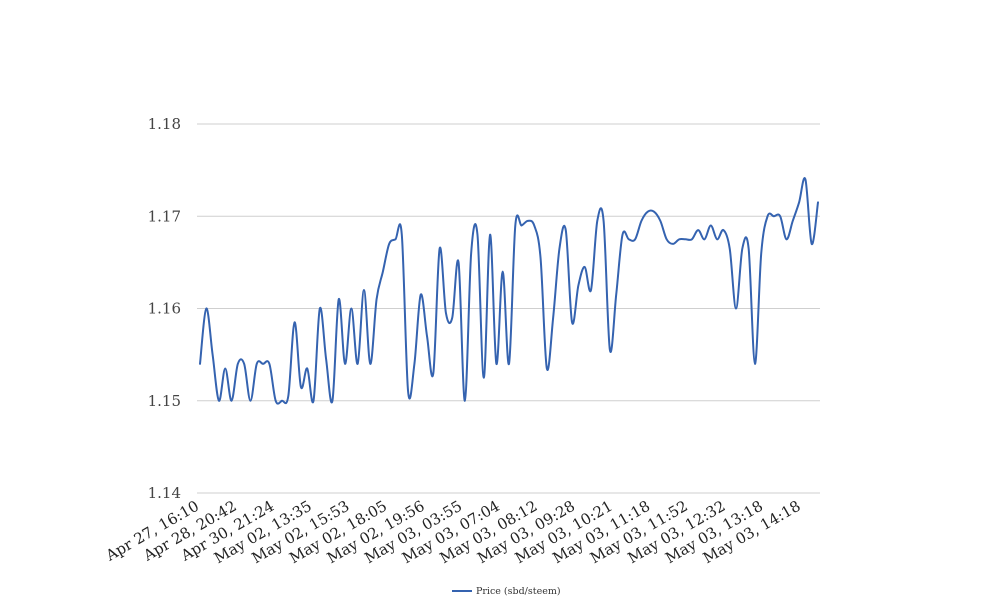  I want to click on legend-label-price: Price (sbd/steem), so click(518, 591).